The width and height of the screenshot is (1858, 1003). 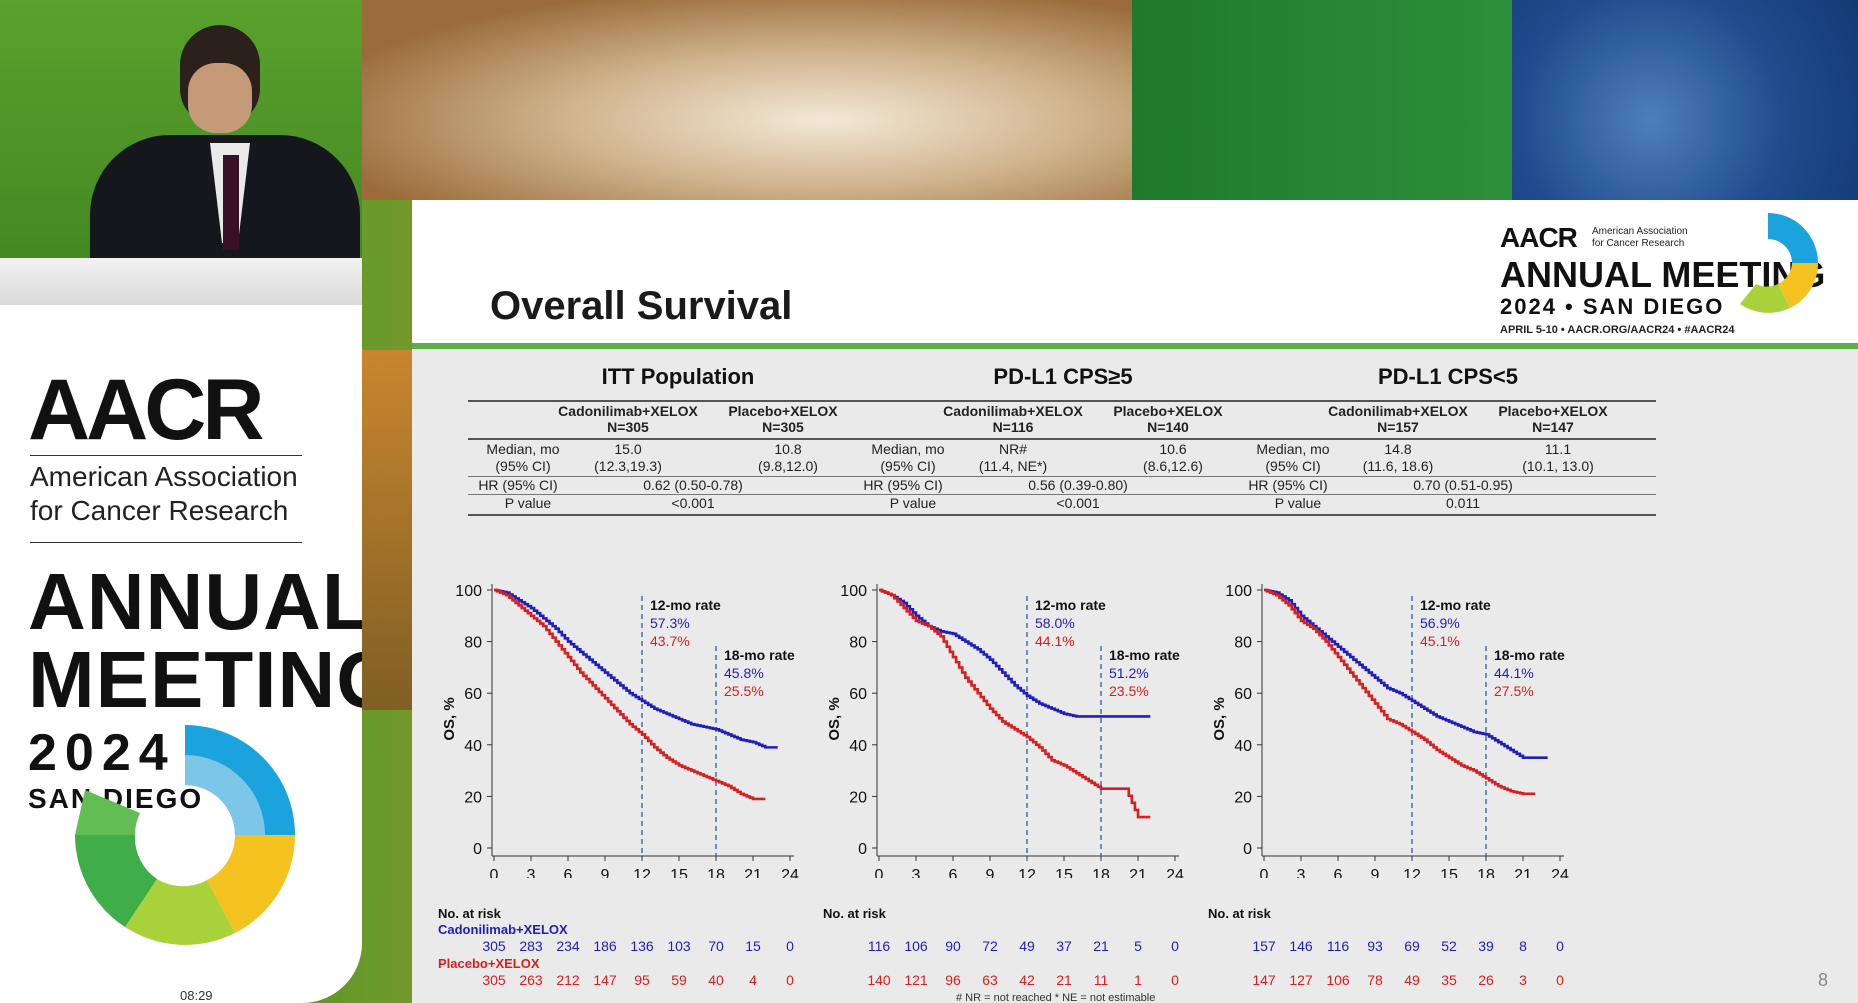 I want to click on y-tick-label: 0, so click(x=1247, y=849).